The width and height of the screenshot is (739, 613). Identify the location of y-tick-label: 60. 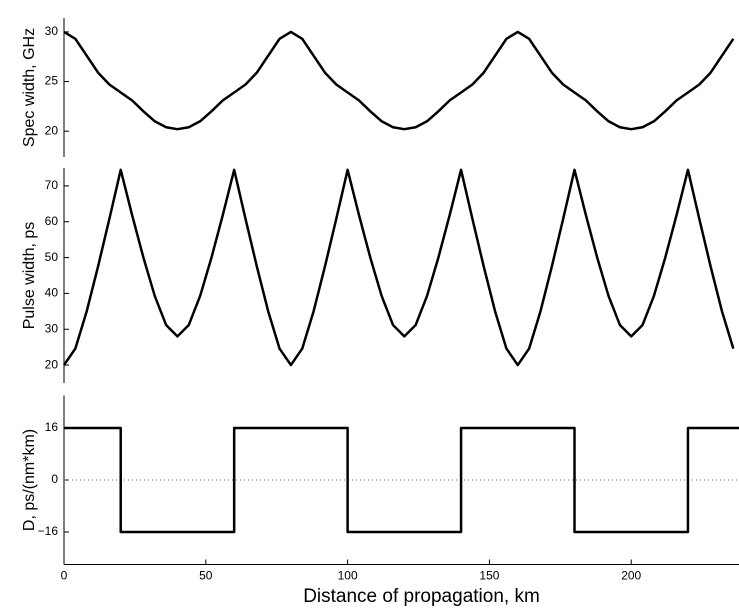
(52, 221).